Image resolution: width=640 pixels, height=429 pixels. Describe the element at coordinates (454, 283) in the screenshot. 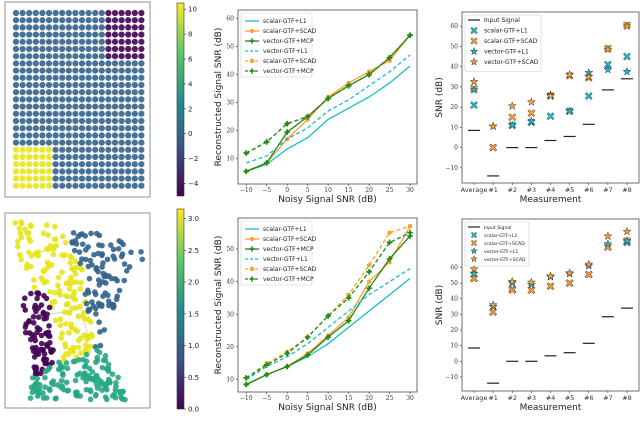

I see `y-tick-label: 50` at that location.